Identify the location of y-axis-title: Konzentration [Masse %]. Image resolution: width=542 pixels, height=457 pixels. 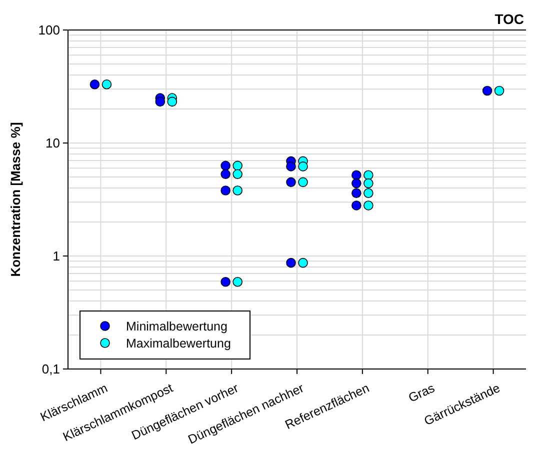
(15, 199).